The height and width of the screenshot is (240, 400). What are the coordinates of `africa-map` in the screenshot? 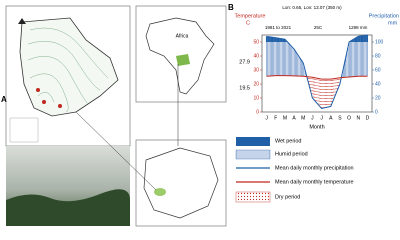 It's located at (181, 54).